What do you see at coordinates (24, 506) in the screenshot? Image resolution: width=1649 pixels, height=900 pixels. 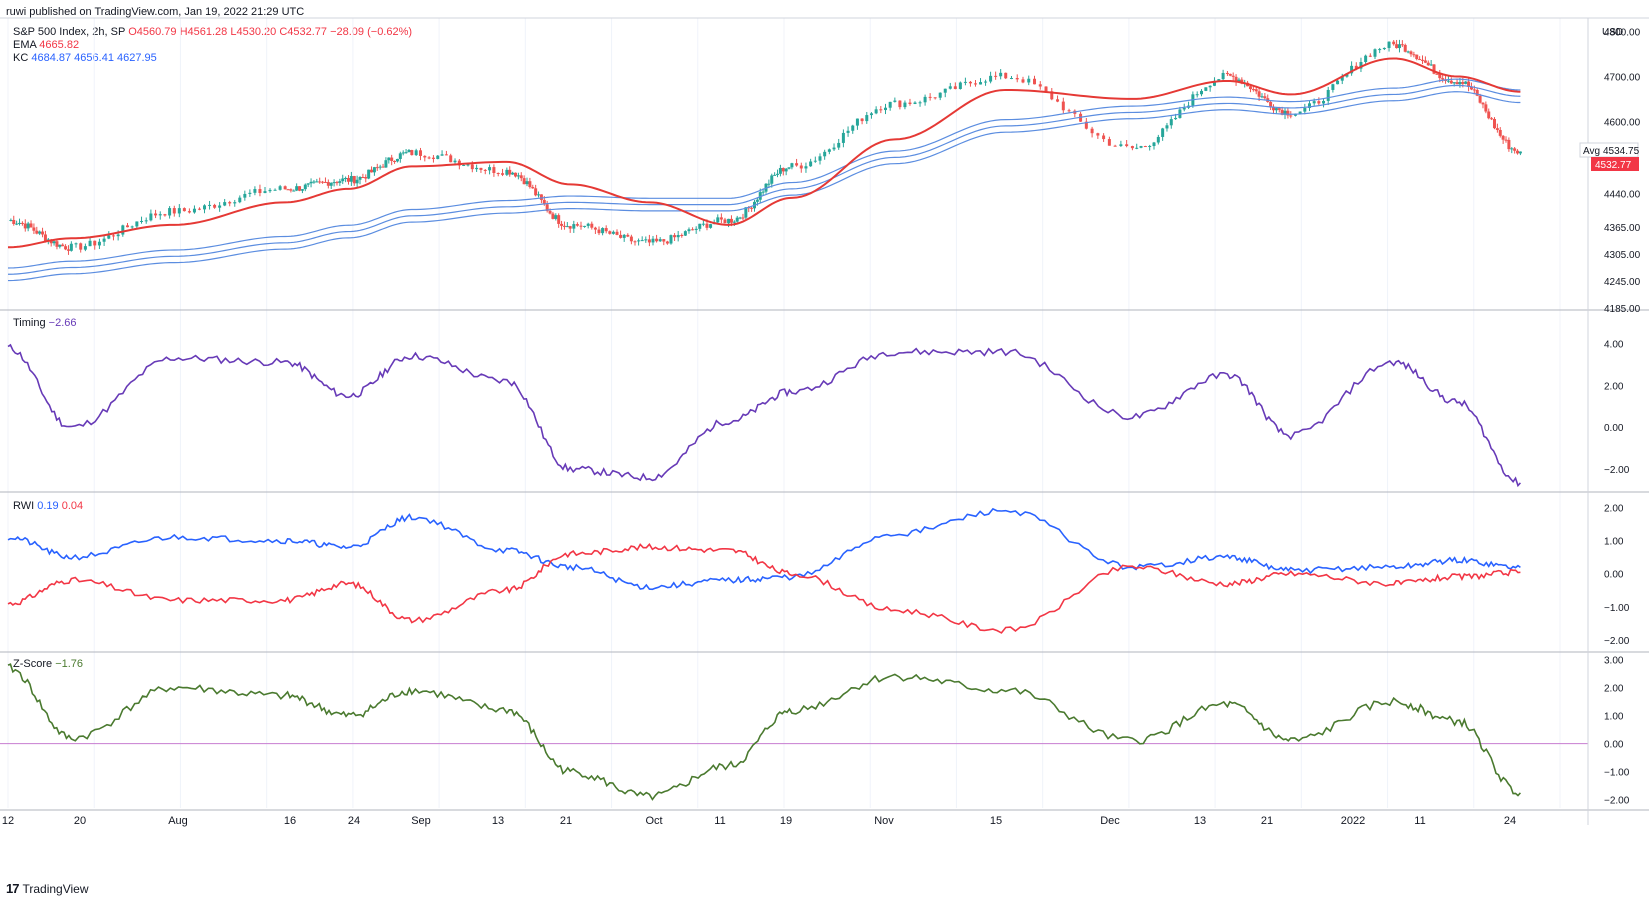 I see `rwi-name: RWI` at bounding box center [24, 506].